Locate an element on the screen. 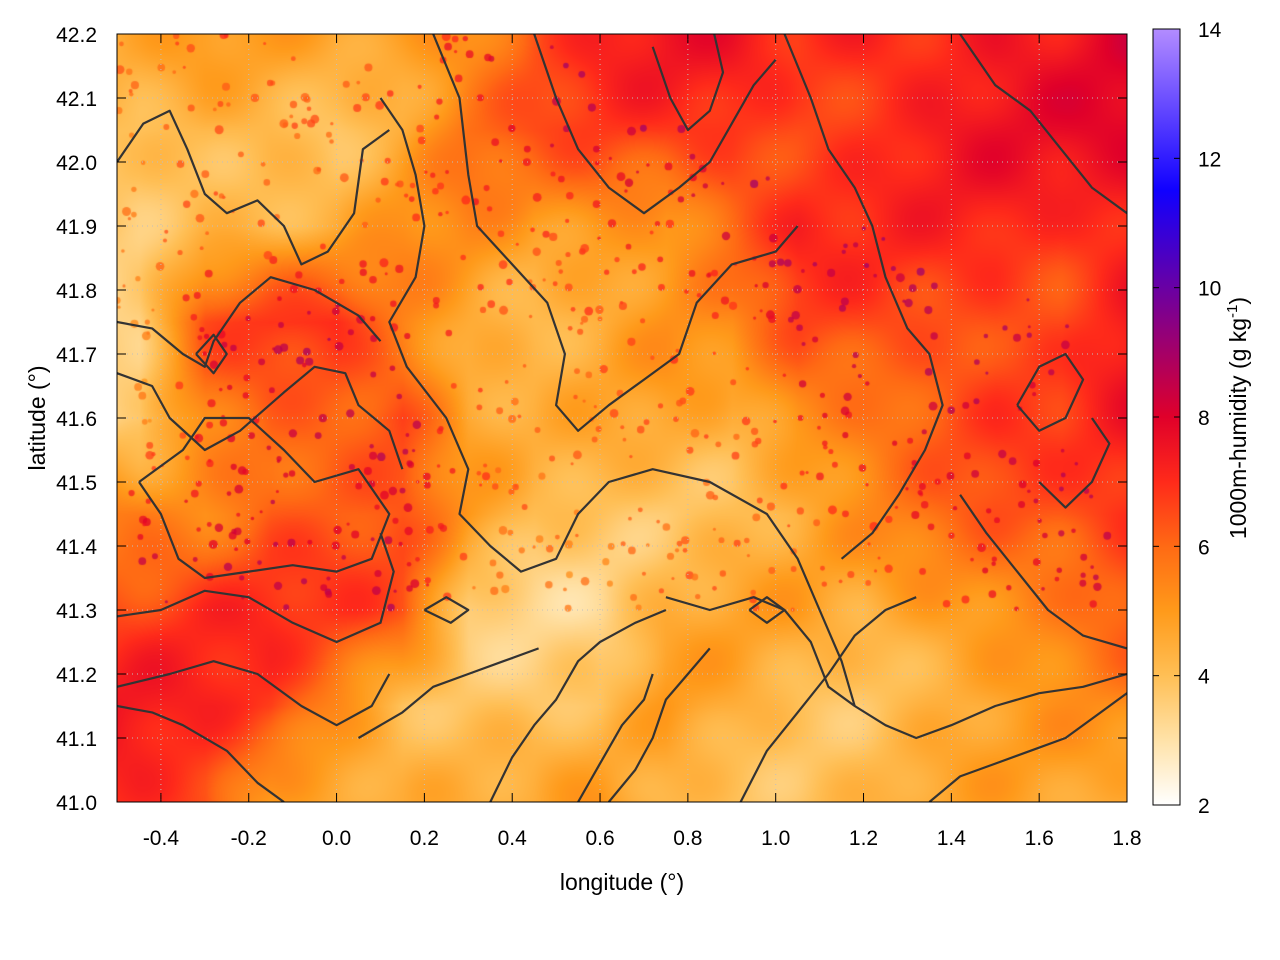 Image resolution: width=1280 pixels, height=960 pixels. colorbar-tick-label: 2 is located at coordinates (1204, 806).